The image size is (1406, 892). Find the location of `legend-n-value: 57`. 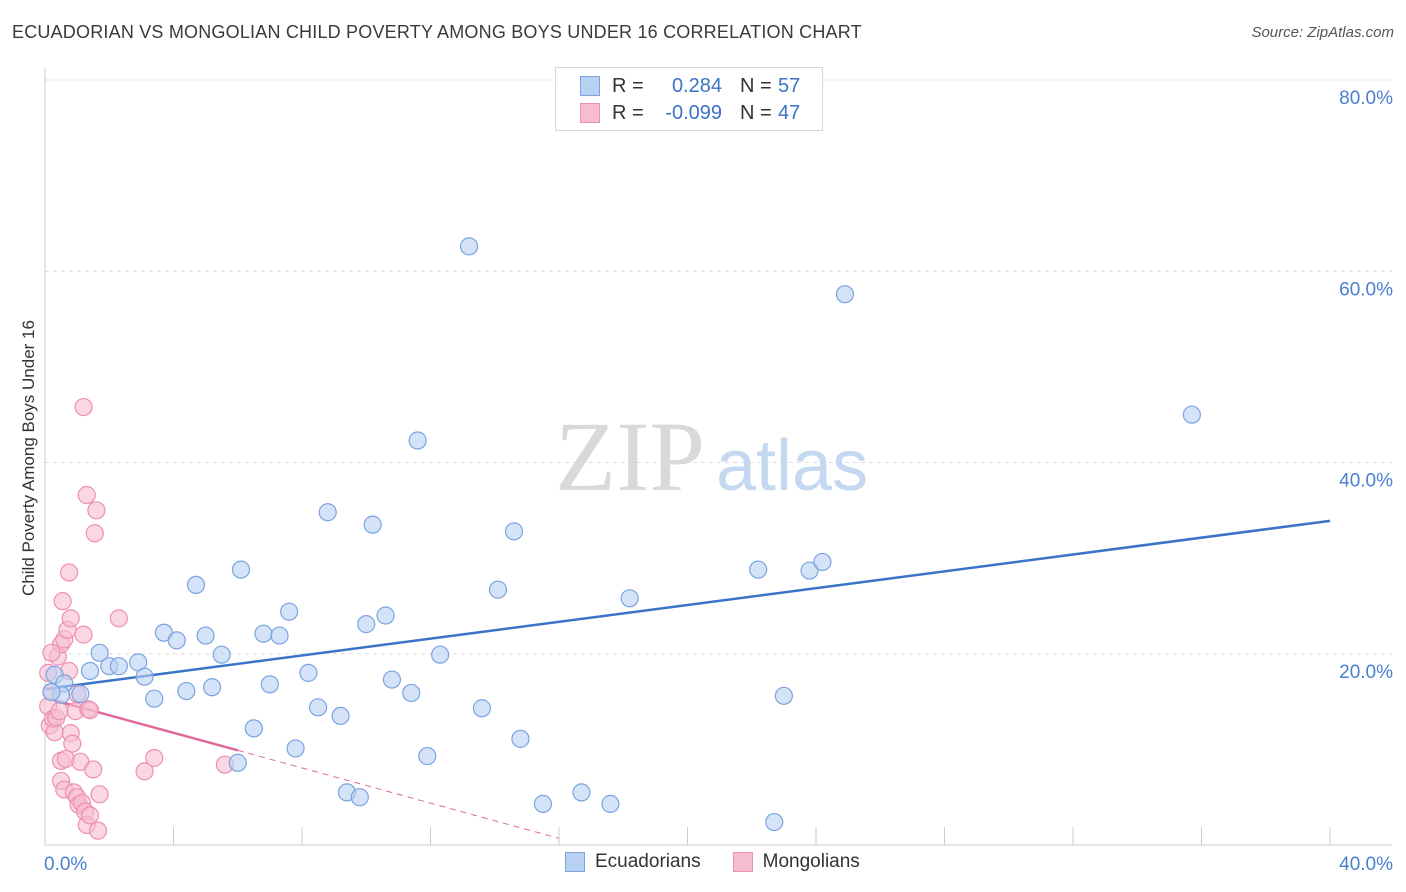

legend-n-value: 57 is located at coordinates (789, 85).